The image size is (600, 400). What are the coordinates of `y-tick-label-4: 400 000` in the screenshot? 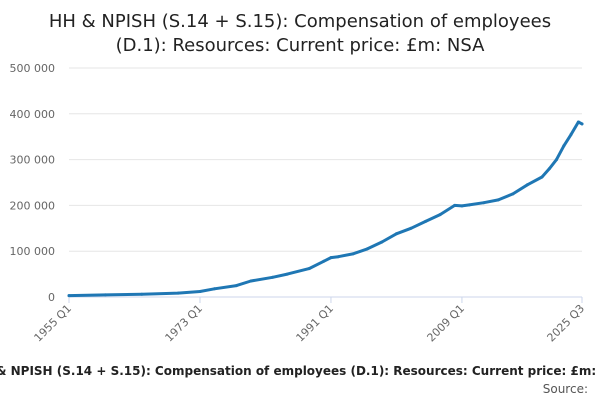 It's located at (33, 114).